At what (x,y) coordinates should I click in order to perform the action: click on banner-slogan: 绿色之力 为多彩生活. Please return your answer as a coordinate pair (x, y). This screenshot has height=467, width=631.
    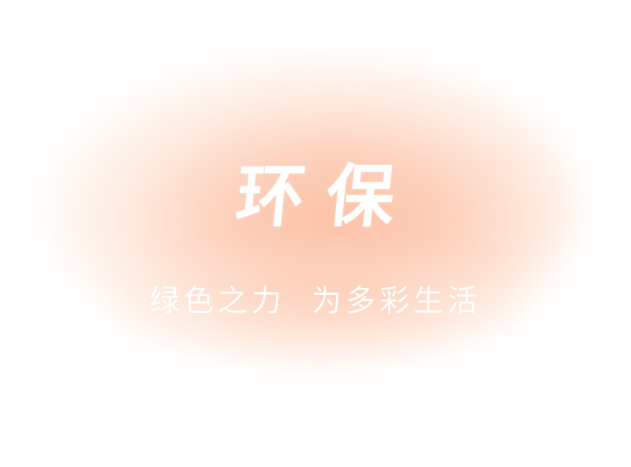
    Looking at the image, I should click on (315, 302).